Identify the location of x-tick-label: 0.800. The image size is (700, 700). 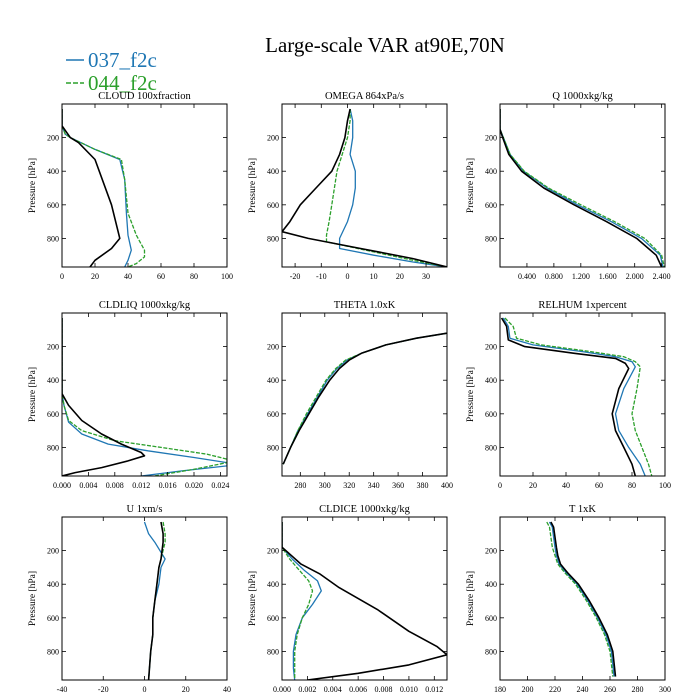
(554, 276).